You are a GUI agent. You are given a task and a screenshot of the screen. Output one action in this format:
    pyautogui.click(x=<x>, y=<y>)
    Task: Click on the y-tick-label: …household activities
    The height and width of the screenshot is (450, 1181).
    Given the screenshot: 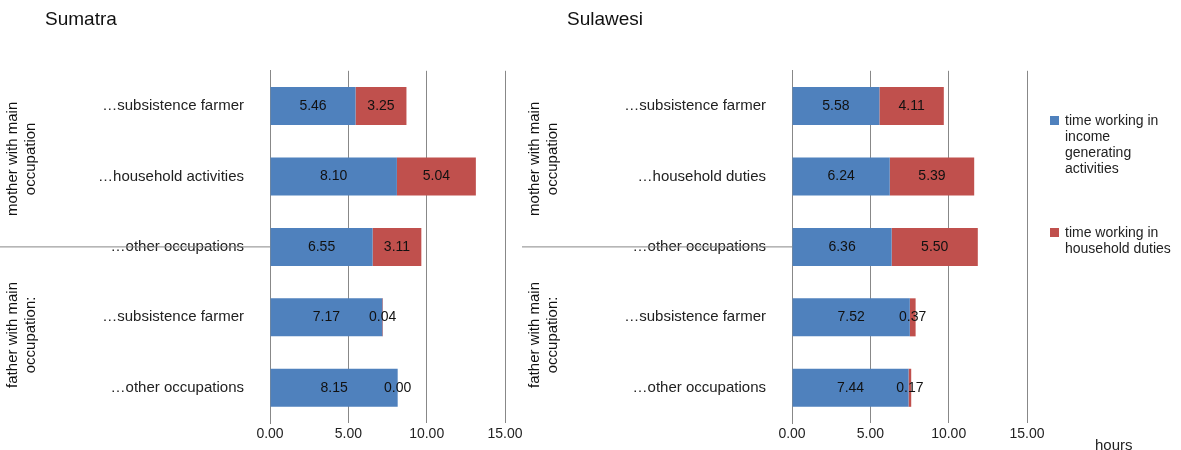 What is the action you would take?
    pyautogui.click(x=171, y=175)
    